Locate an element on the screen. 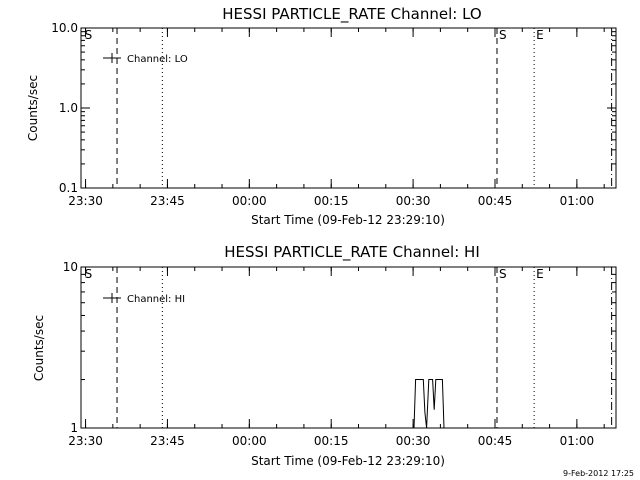  y-tick-label: 0.1 is located at coordinates (68, 188).